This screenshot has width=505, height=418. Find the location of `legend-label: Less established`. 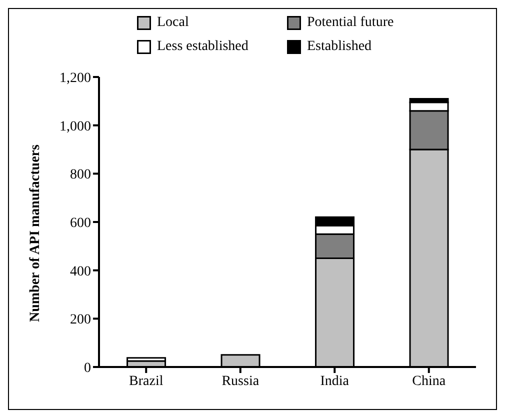

legend-label: Less established is located at coordinates (202, 47).